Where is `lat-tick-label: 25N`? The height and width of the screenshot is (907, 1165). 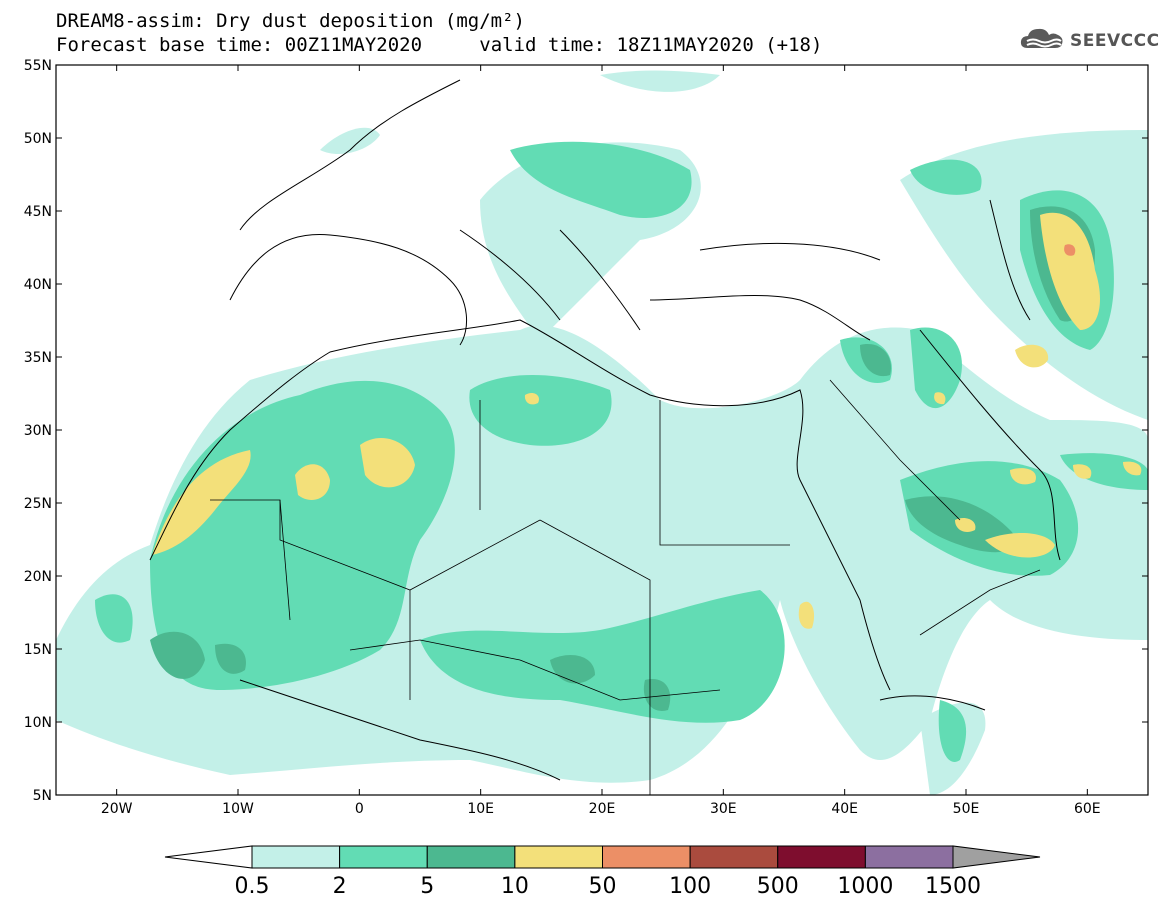 lat-tick-label: 25N is located at coordinates (38, 504).